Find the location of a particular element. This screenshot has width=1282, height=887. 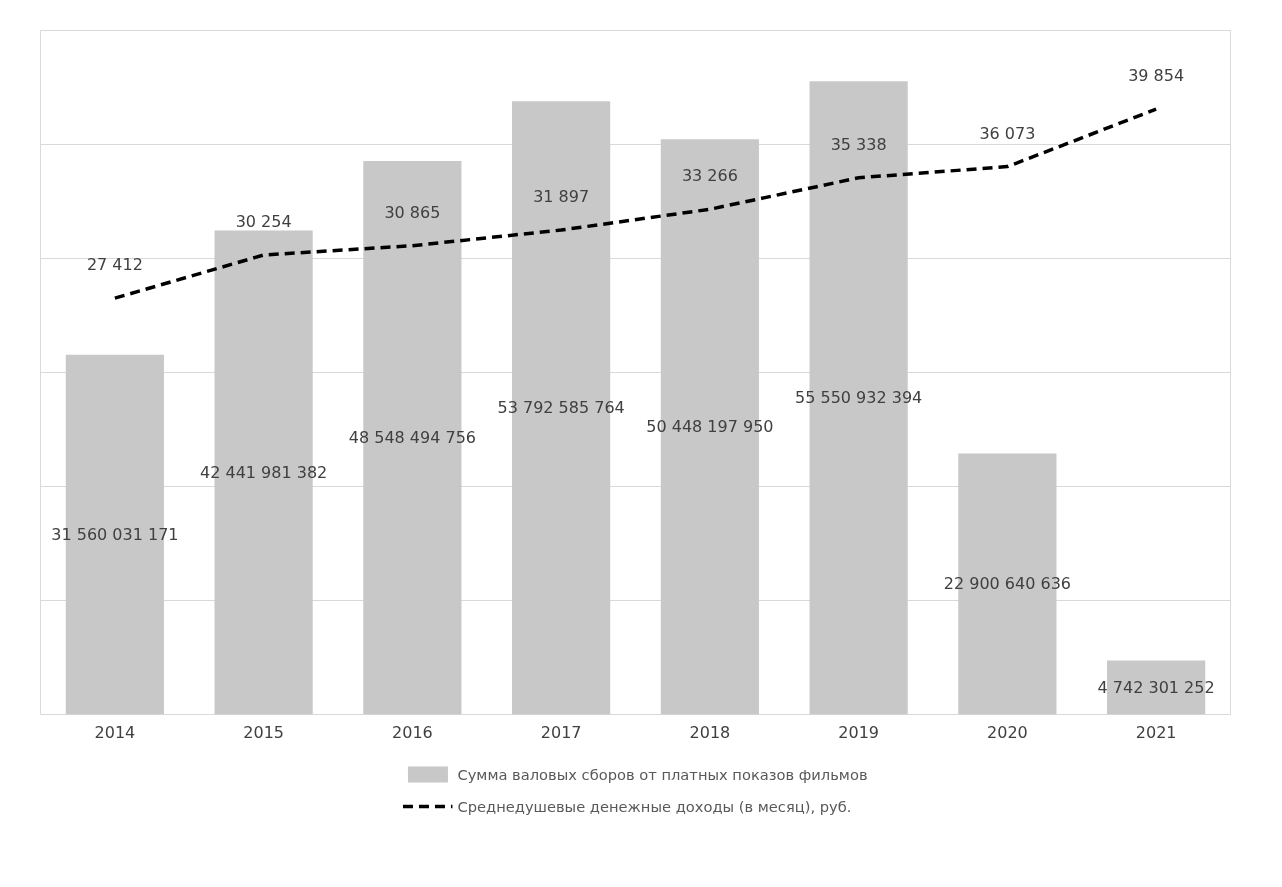

data-label: 33 266 is located at coordinates (709, 176).